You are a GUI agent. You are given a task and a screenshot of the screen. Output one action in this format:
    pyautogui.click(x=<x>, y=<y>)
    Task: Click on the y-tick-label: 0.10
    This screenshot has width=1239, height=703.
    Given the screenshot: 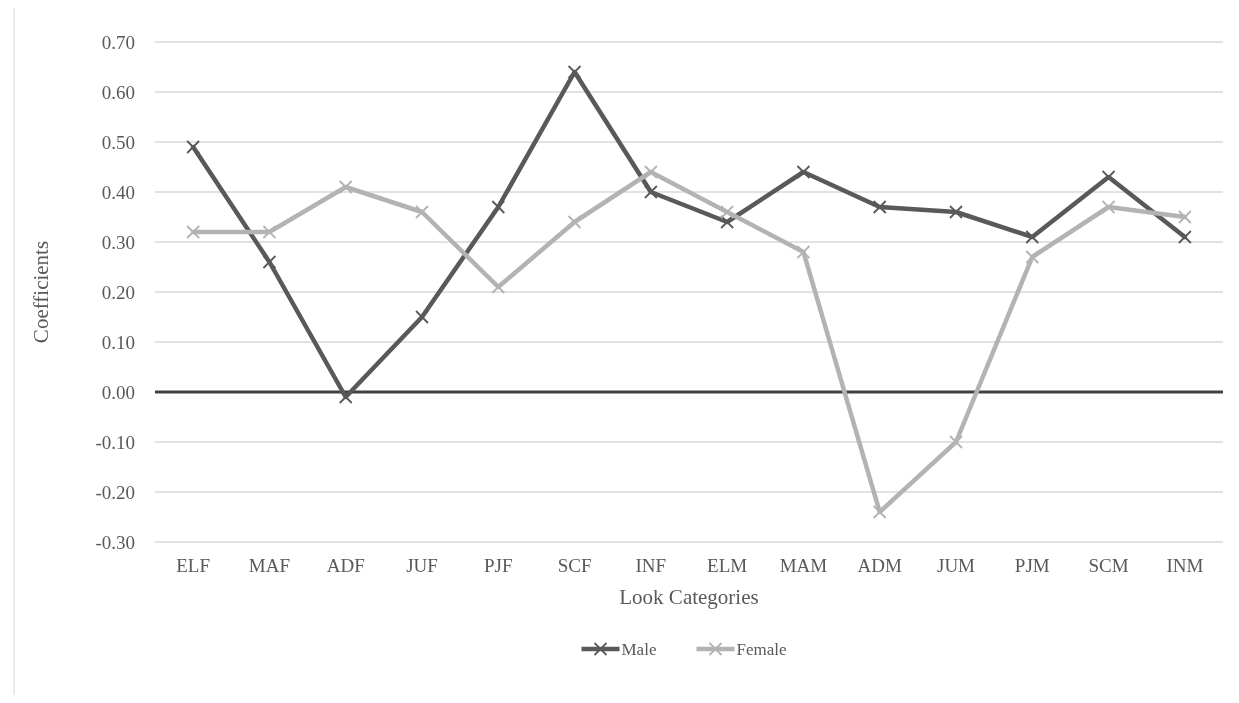 What is the action you would take?
    pyautogui.click(x=118, y=342)
    